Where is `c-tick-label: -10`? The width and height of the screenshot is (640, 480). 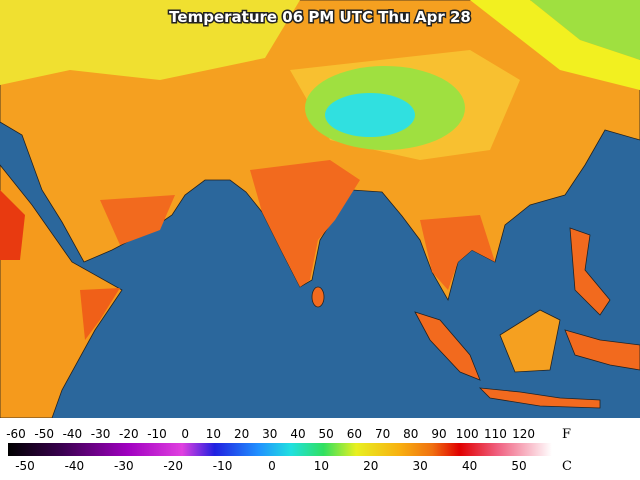
c-tick-label: -10 is located at coordinates (223, 466).